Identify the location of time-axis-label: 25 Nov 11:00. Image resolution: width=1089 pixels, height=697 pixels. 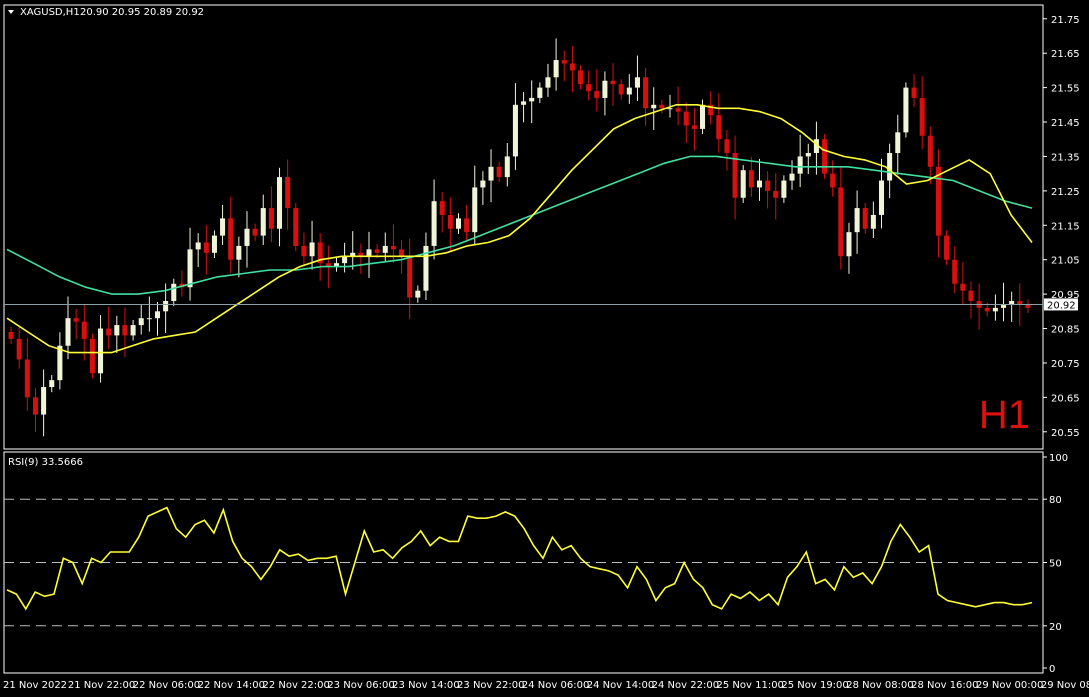
(750, 685).